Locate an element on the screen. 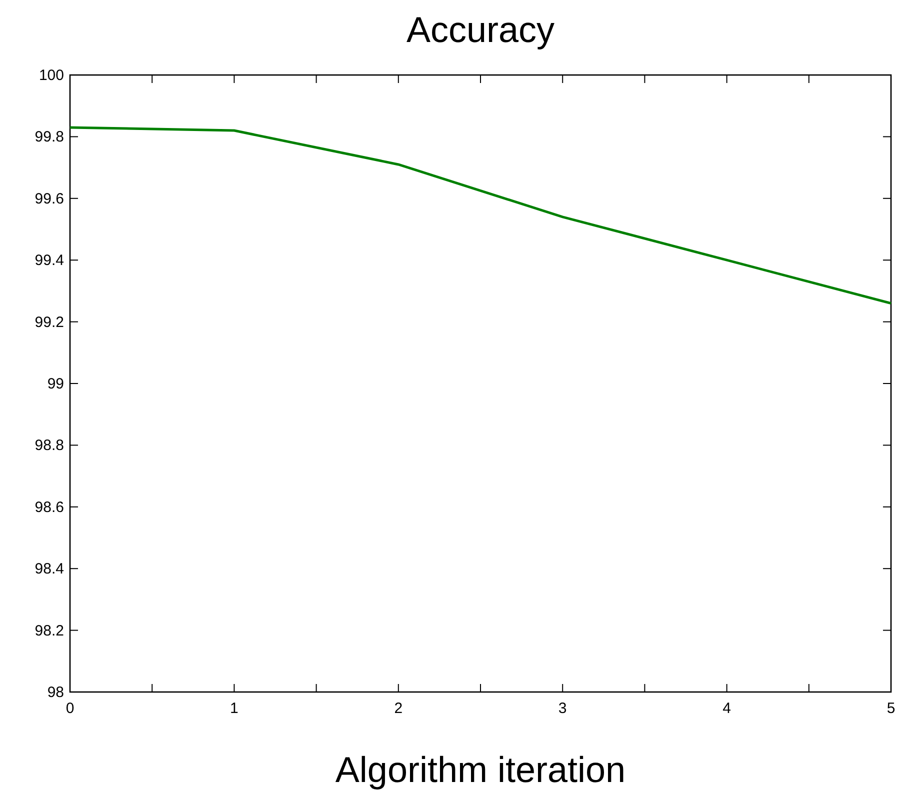 The width and height of the screenshot is (901, 794). x-tick-label: 4 is located at coordinates (726, 708).